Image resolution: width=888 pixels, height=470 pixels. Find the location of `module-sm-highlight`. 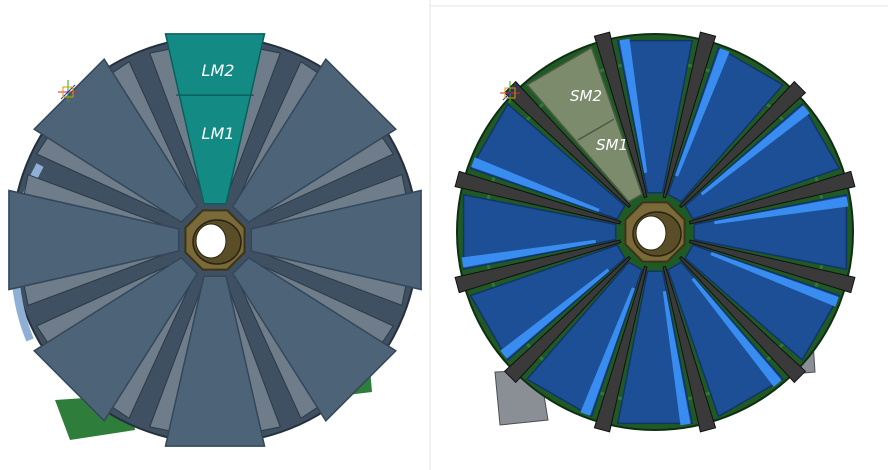

module-sm-highlight is located at coordinates (584, 124).